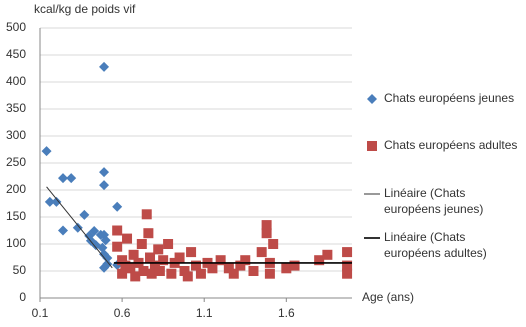 The height and width of the screenshot is (327, 526). Describe the element at coordinates (16, 54) in the screenshot. I see `y-tick-label: 450` at that location.